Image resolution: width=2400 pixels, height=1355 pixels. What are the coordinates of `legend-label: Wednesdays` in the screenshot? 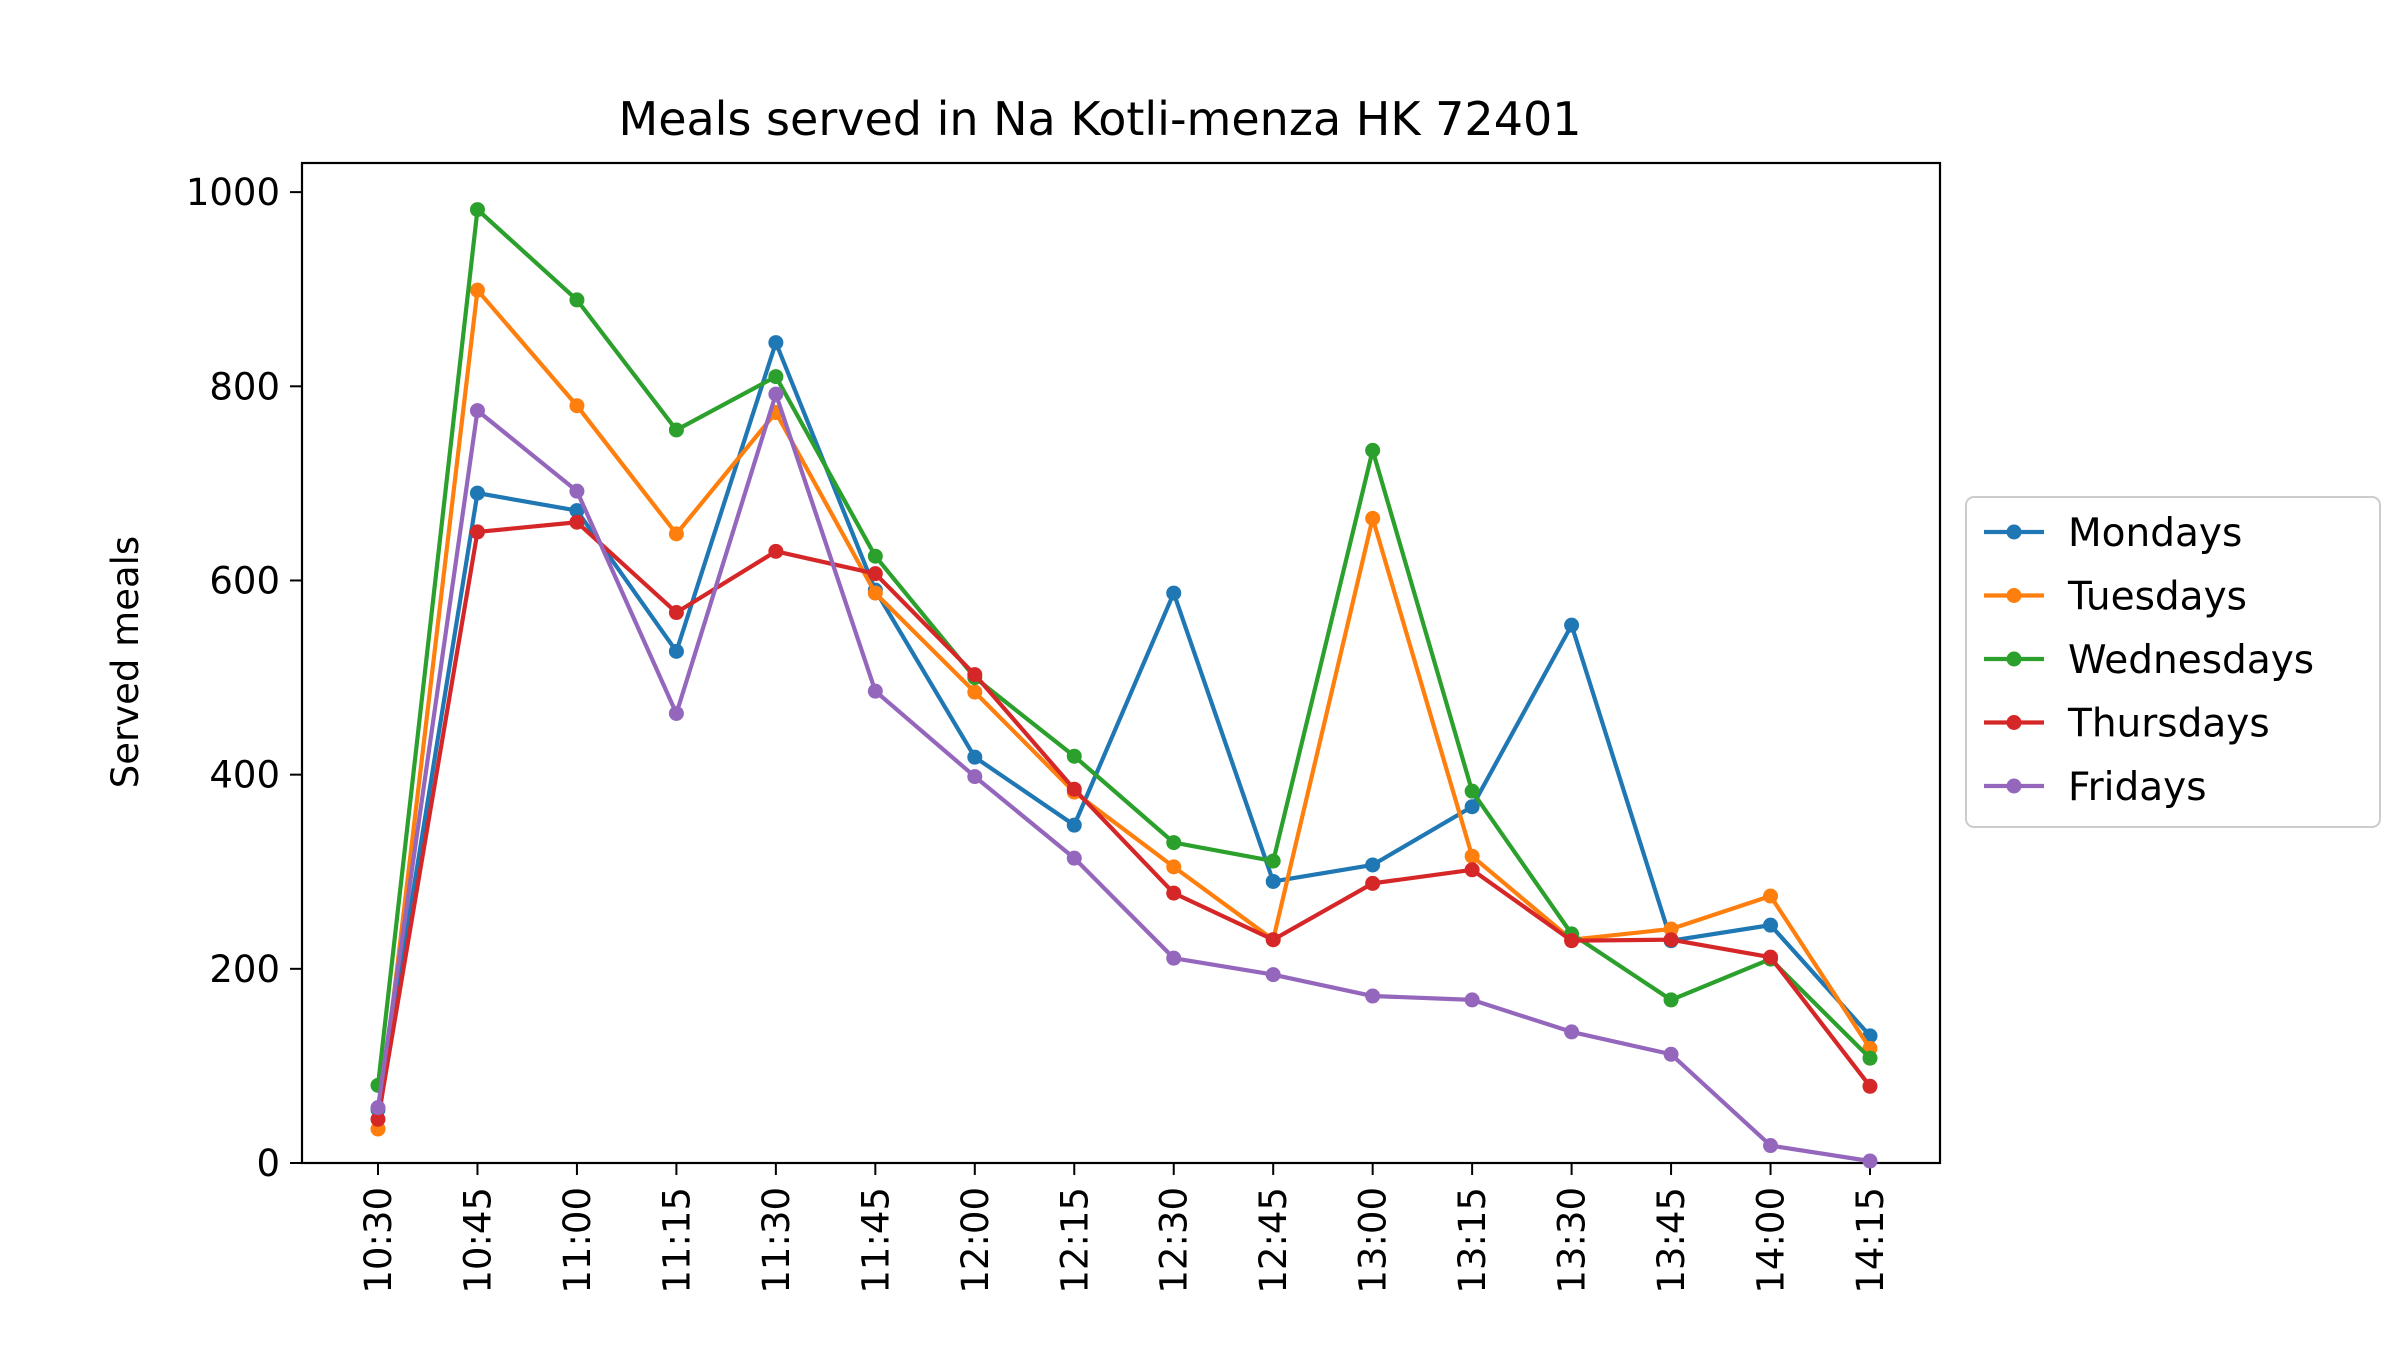 It's located at (2191, 660).